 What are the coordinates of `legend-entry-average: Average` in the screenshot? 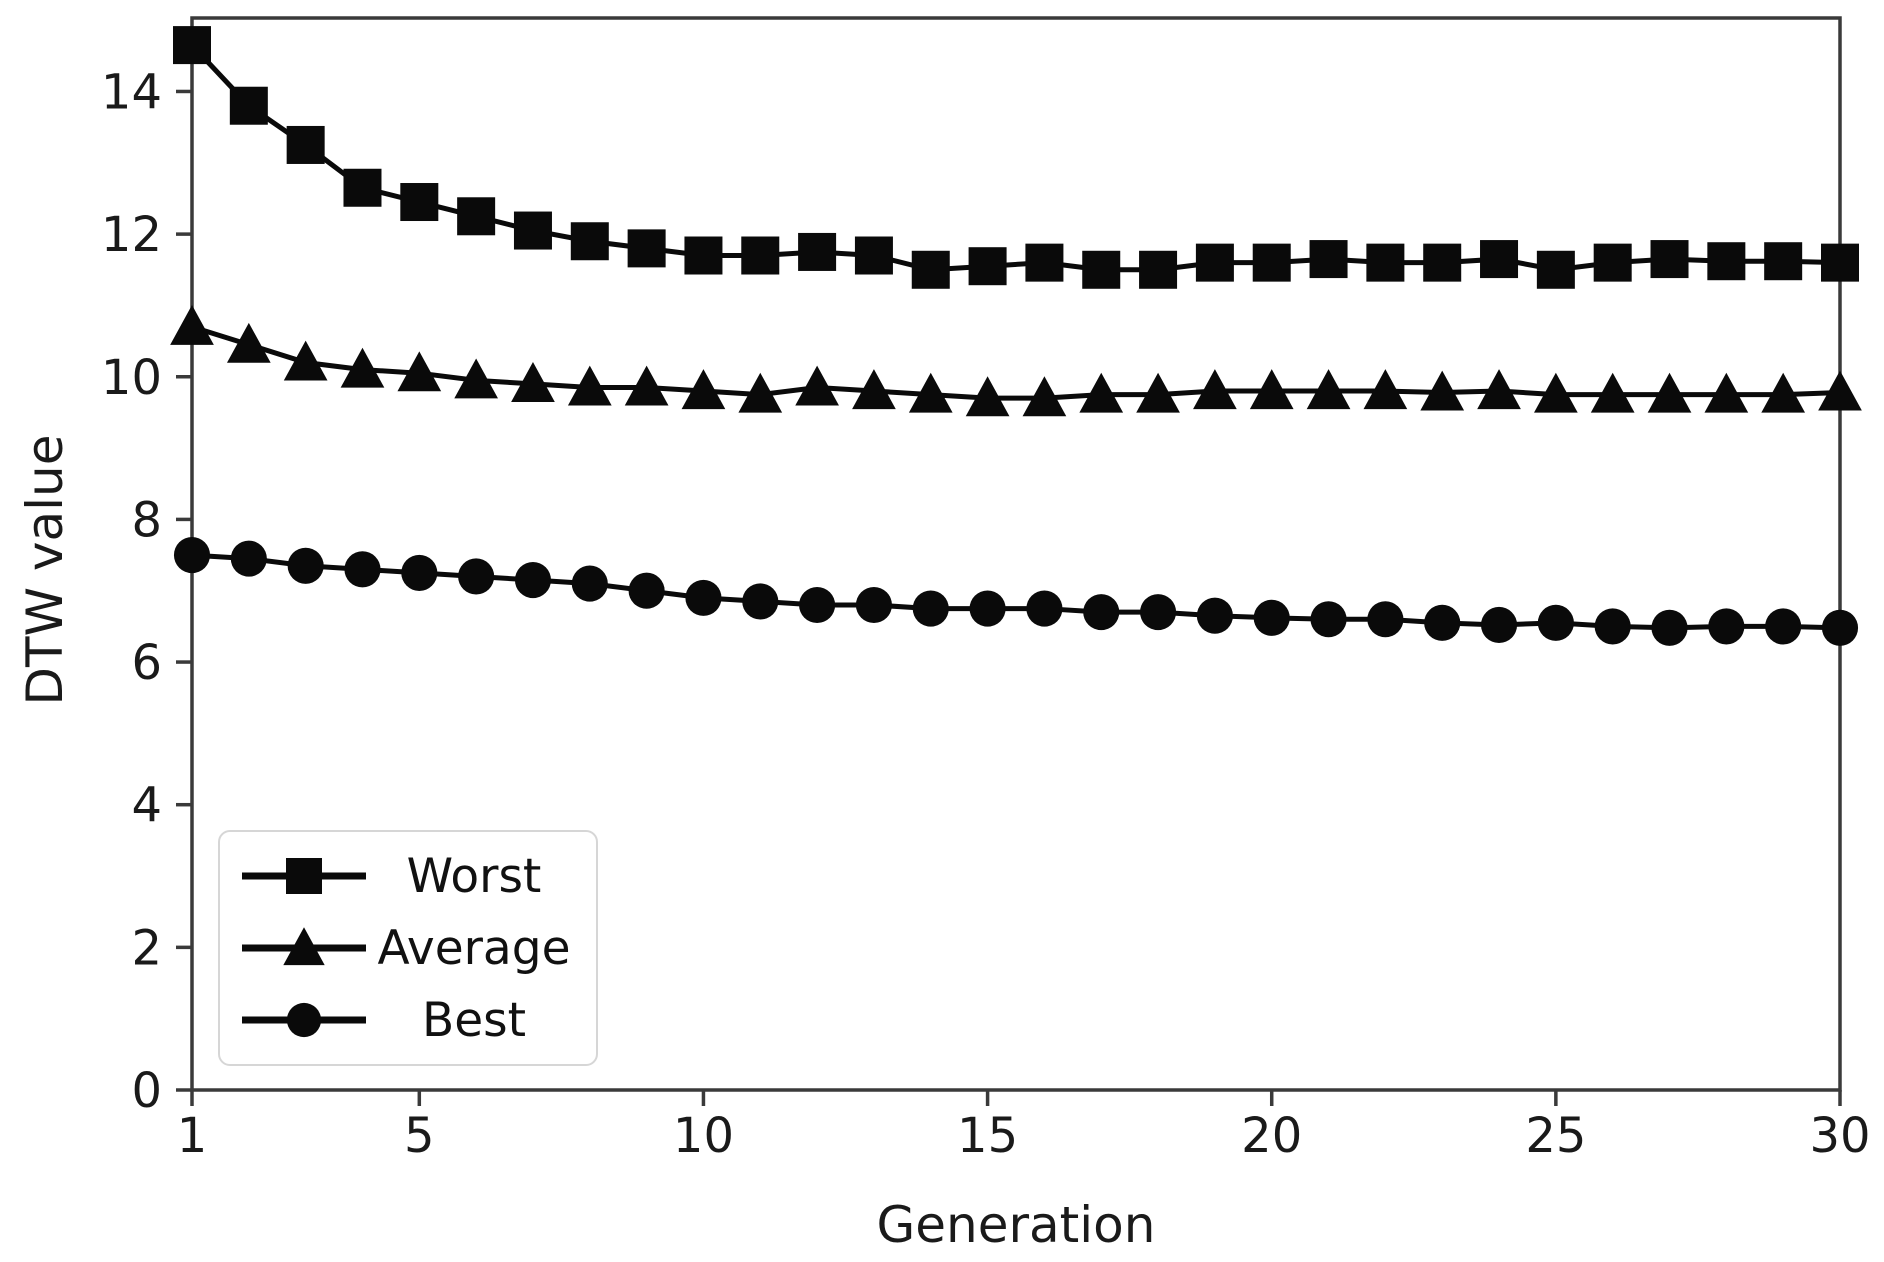 It's located at (408, 948).